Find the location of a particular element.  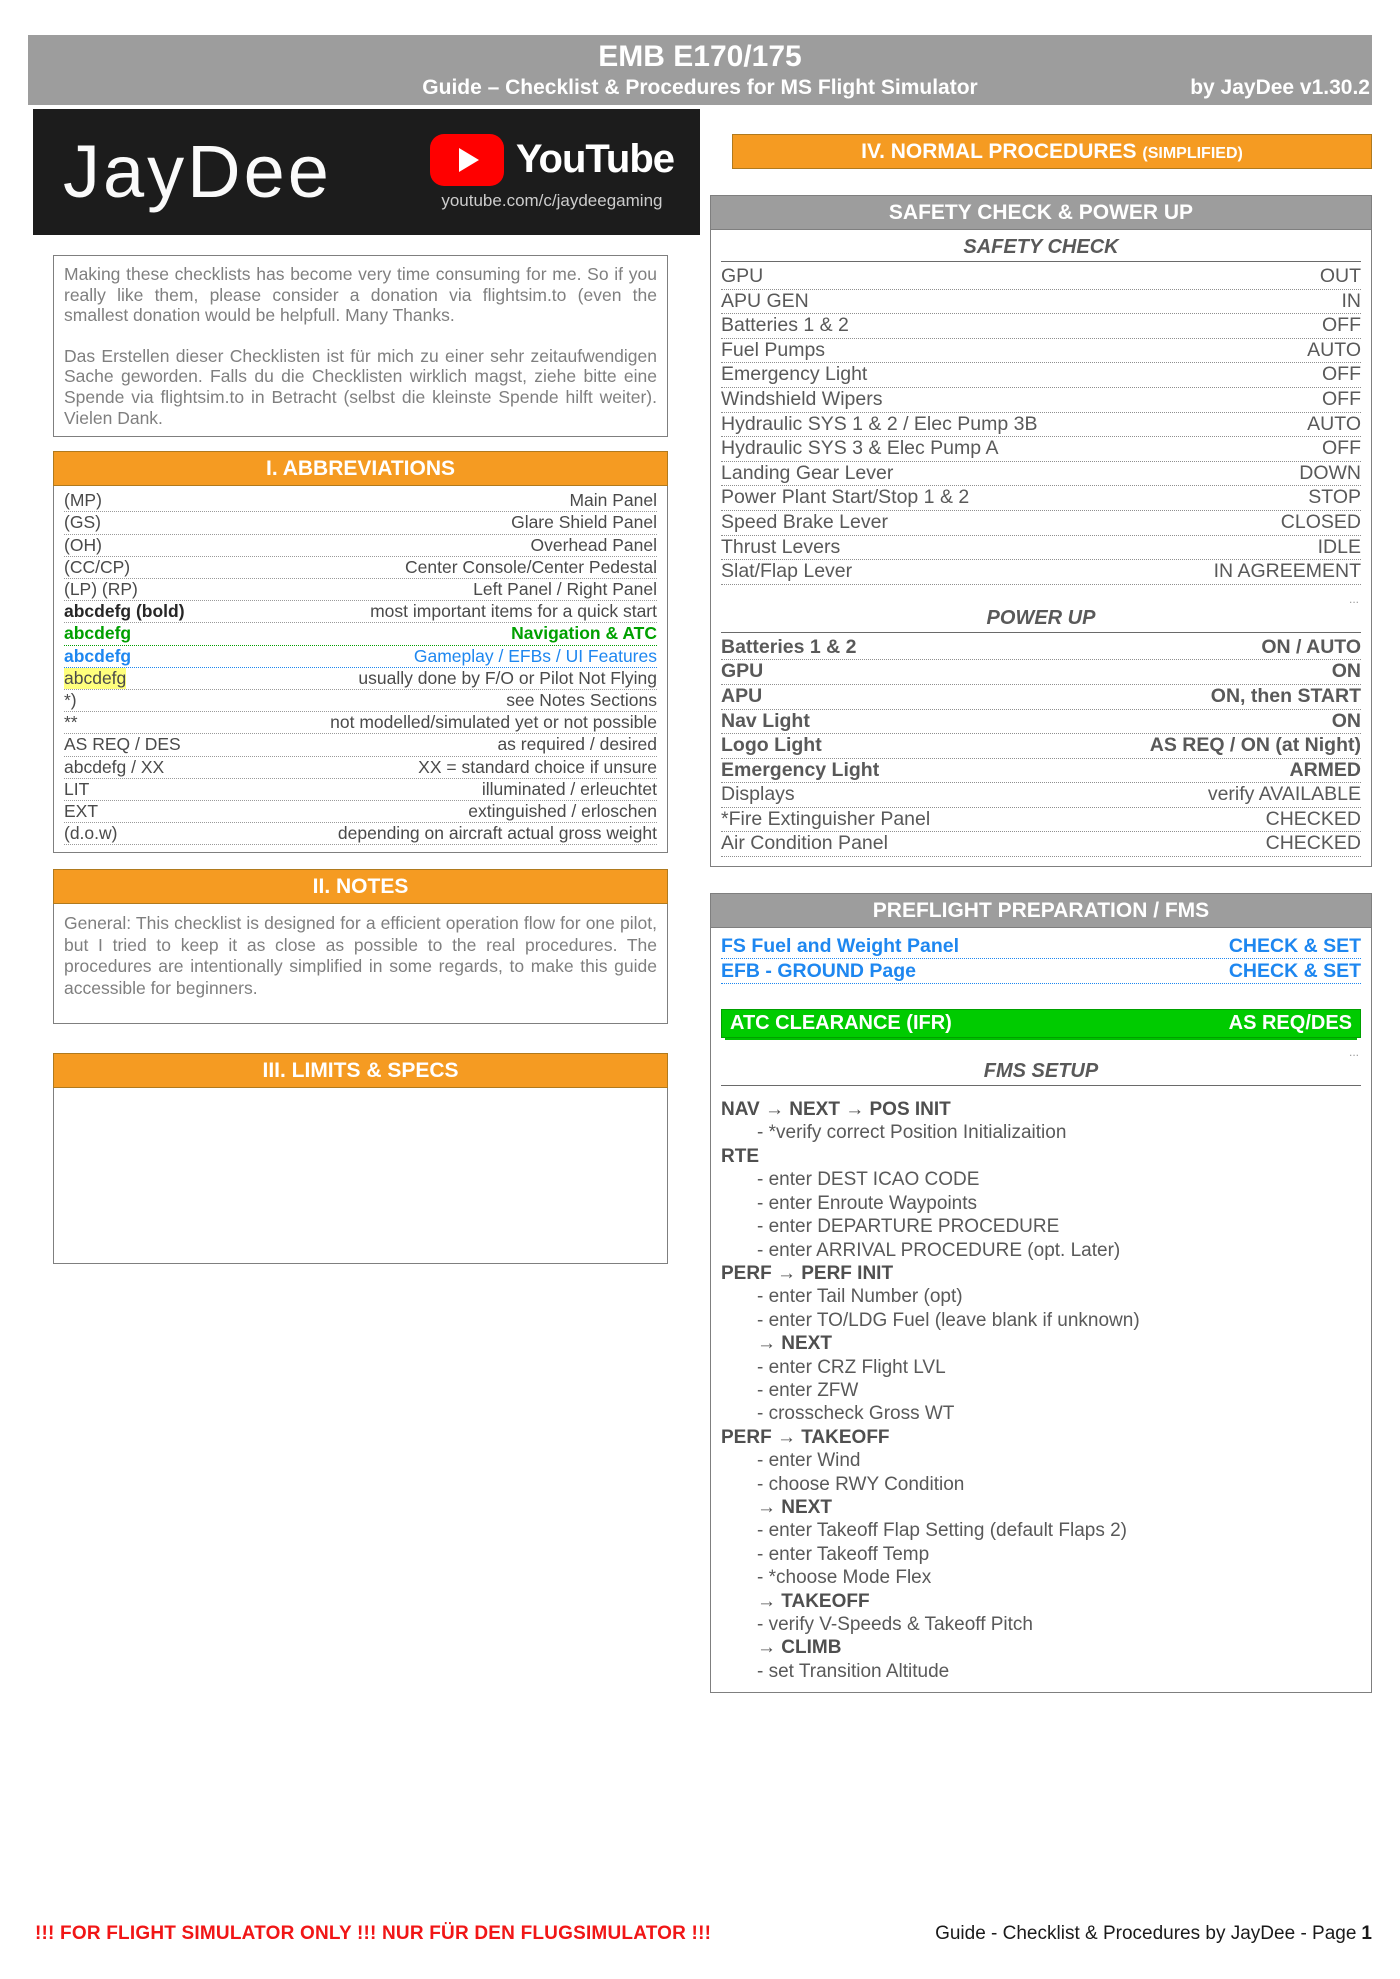

abbreviation-row: abcdefg Navigation & ATC is located at coordinates (360, 634).